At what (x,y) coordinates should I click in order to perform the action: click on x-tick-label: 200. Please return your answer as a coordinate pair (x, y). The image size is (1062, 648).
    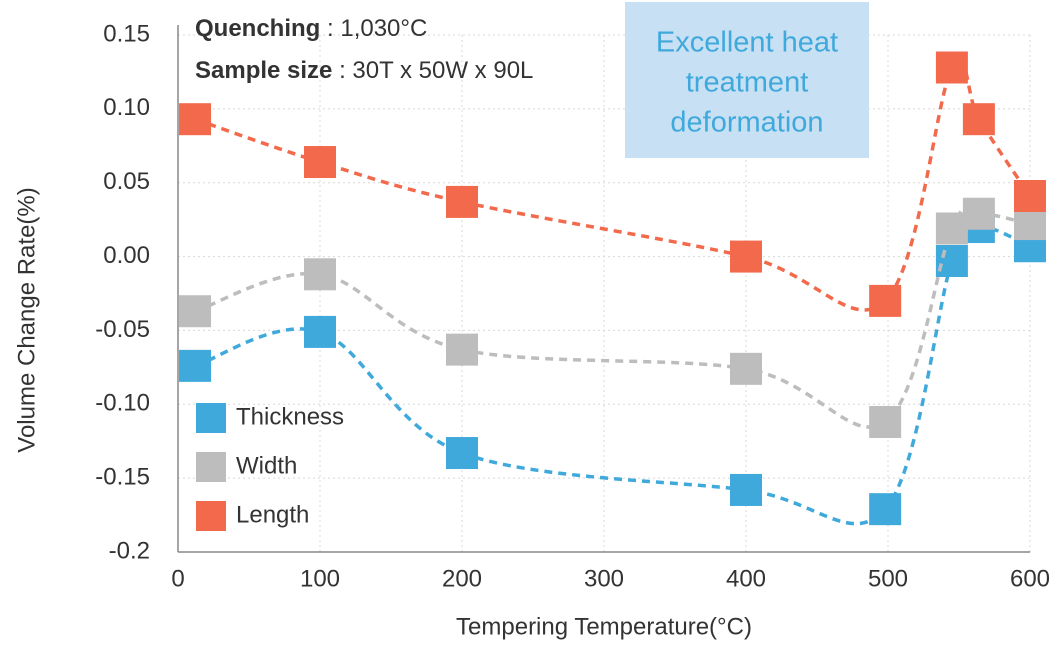
    Looking at the image, I should click on (462, 578).